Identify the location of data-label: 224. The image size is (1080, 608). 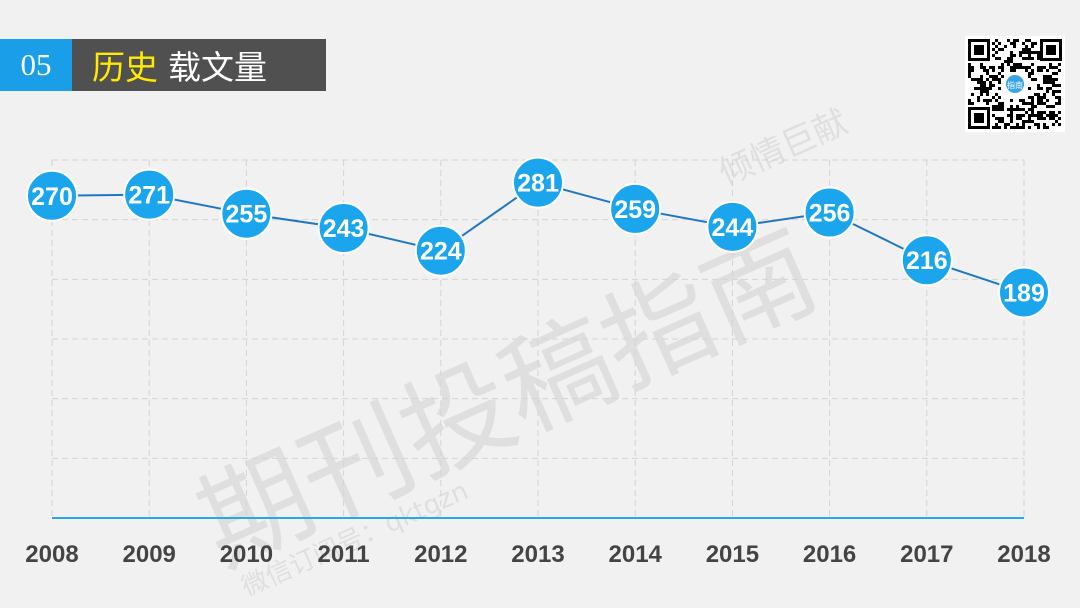
(441, 252).